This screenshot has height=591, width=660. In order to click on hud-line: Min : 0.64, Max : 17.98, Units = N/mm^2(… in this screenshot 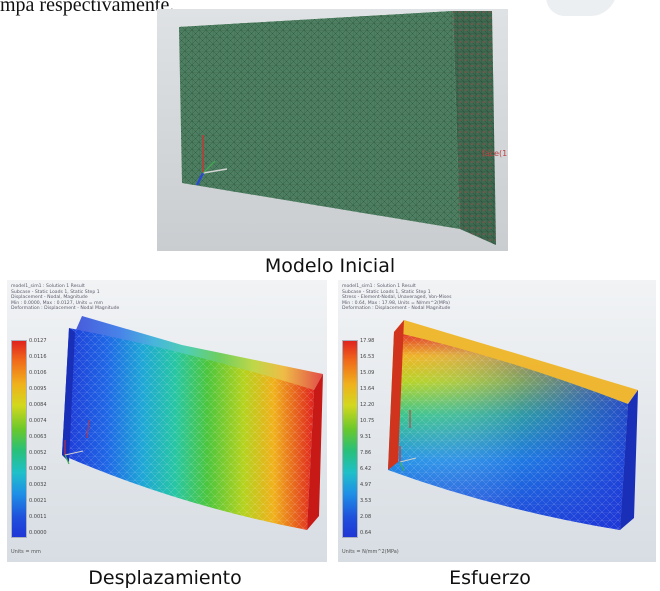, I will do `click(396, 303)`.